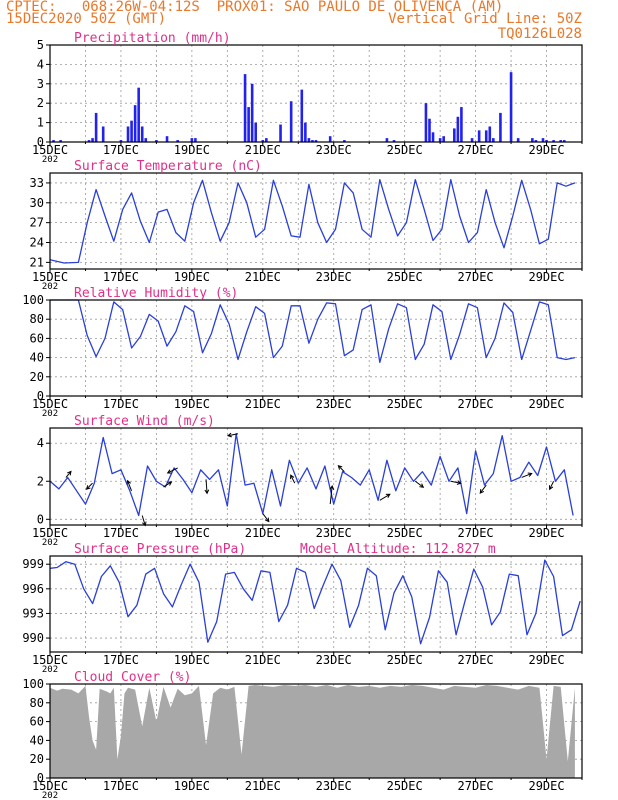 This screenshot has width=618, height=800. What do you see at coordinates (398, 549) in the screenshot?
I see `model-altitude-label: Model Altitude: 112.827 m` at bounding box center [398, 549].